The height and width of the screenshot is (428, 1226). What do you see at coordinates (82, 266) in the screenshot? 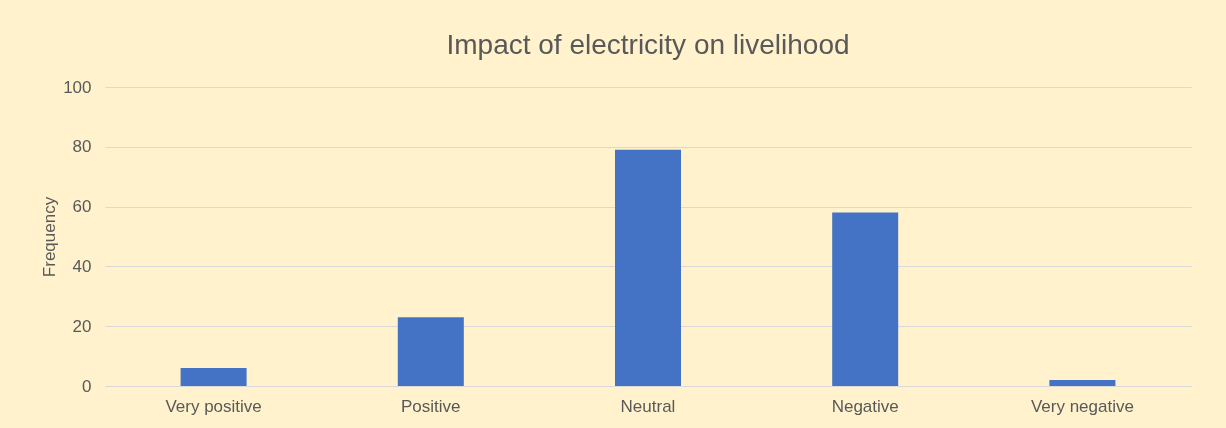
I see `y-tick-label: 40` at bounding box center [82, 266].